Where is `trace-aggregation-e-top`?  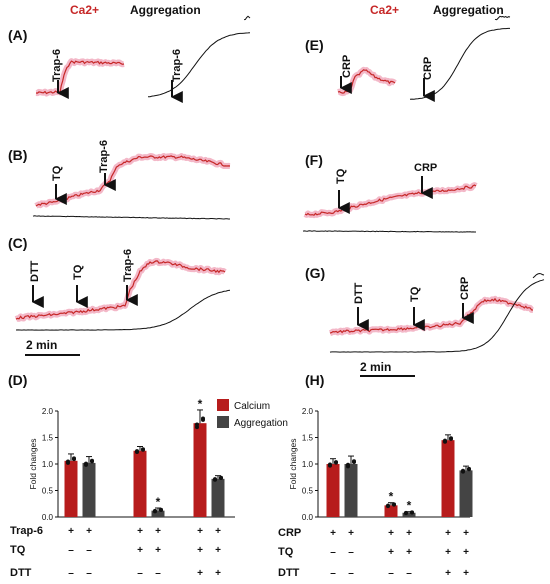 trace-aggregation-e-top is located at coordinates (502, 18).